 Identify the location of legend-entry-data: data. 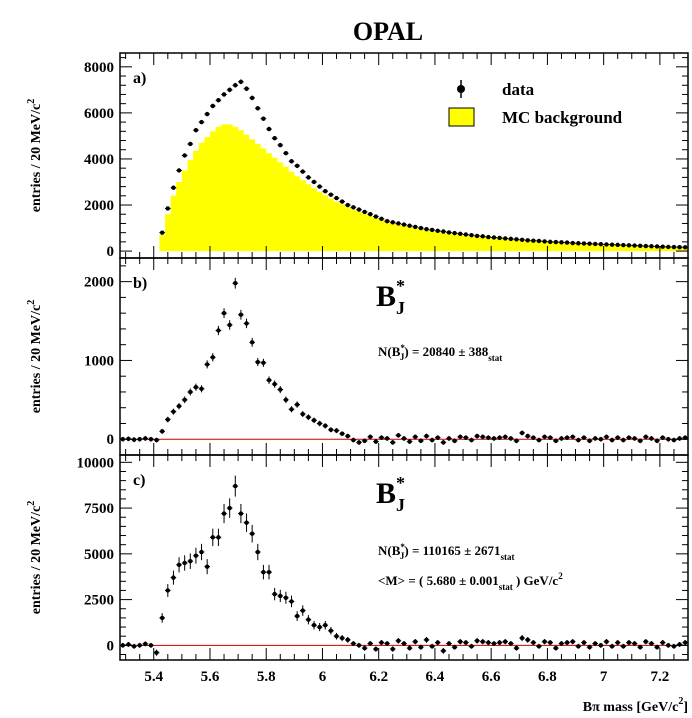
(496, 89).